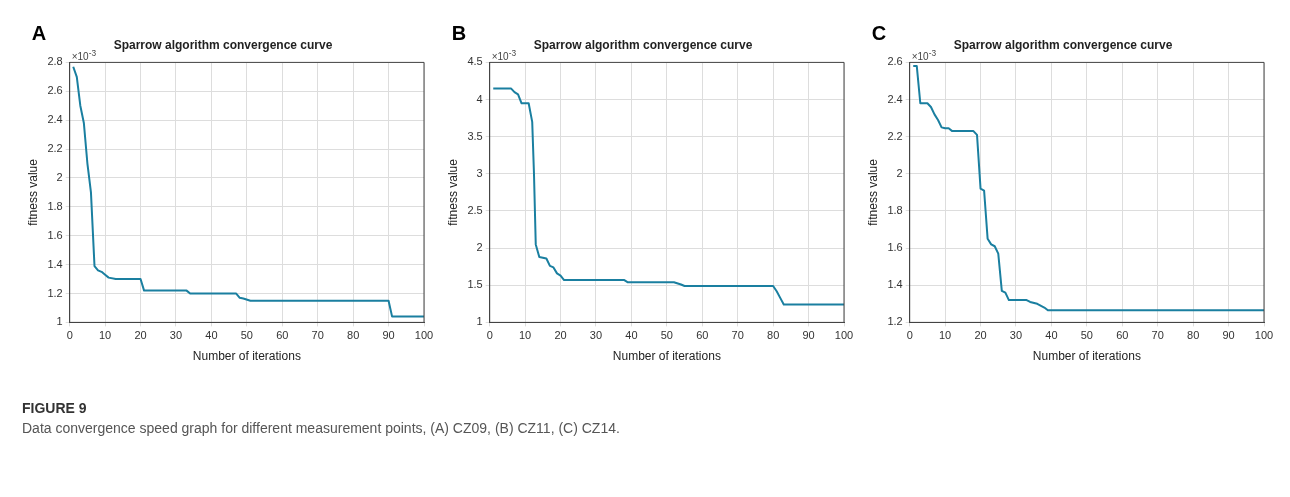  I want to click on text: B, so click(459, 33).